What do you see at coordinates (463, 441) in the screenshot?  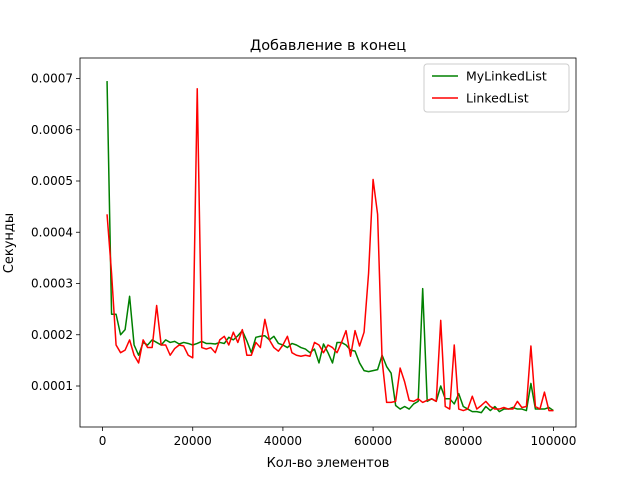 I see `x-tick-label: 80000` at bounding box center [463, 441].